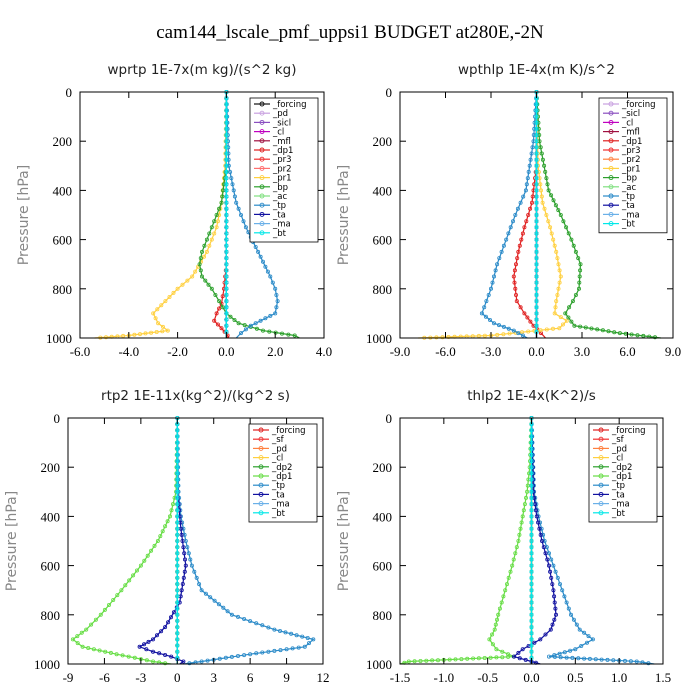 The width and height of the screenshot is (700, 700). Describe the element at coordinates (618, 440) in the screenshot. I see `legend-label: _sf` at that location.